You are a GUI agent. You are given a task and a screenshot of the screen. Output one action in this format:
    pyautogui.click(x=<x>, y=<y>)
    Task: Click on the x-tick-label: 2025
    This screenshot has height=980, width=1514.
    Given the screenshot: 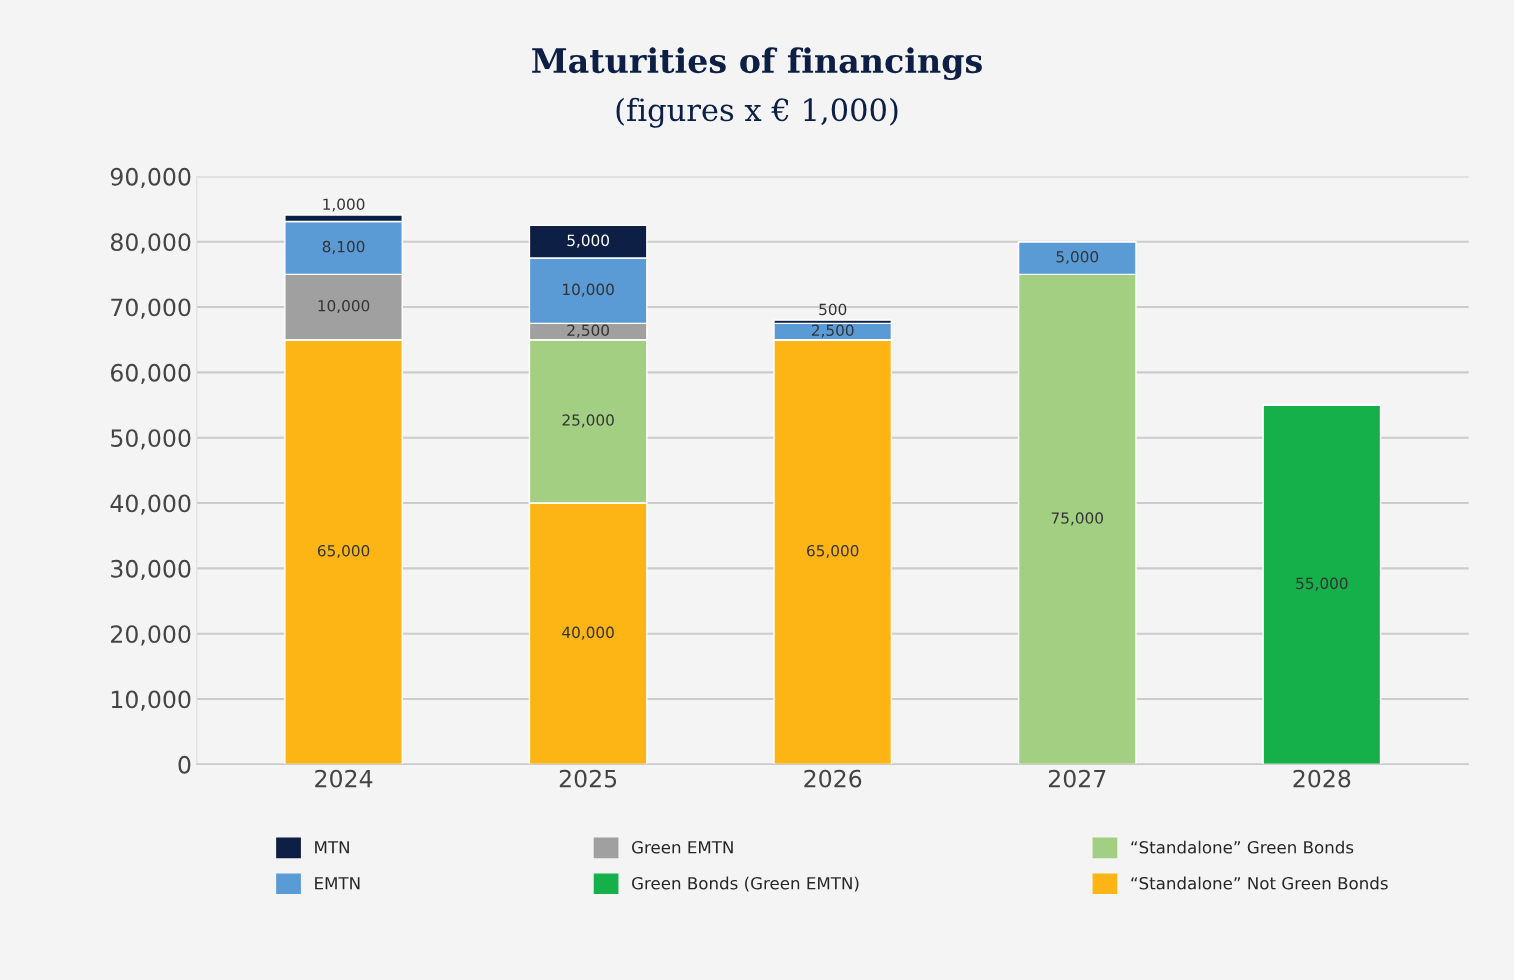 What is the action you would take?
    pyautogui.click(x=588, y=778)
    